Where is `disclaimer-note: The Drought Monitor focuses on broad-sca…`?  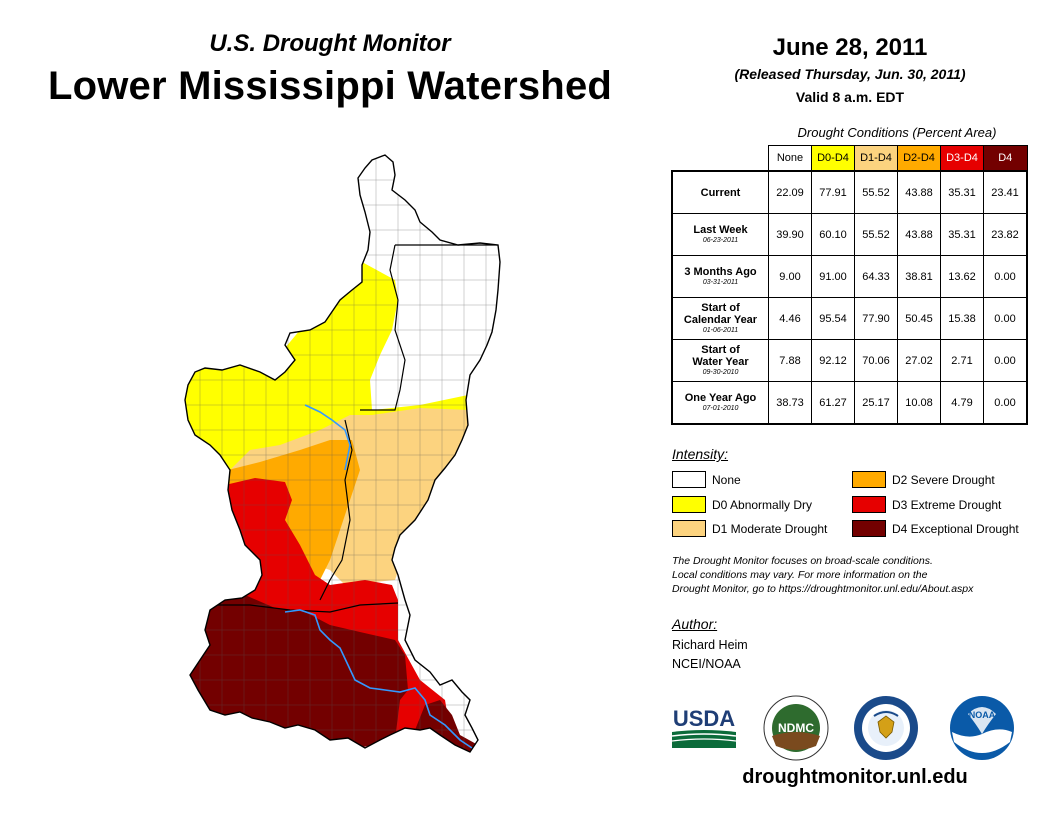 disclaimer-note: The Drought Monitor focuses on broad-sca… is located at coordinates (857, 575).